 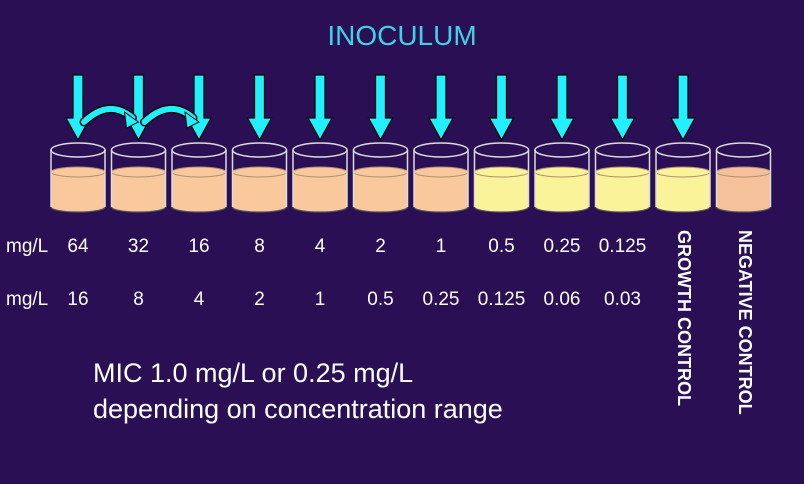 I want to click on row2-value: 2, so click(x=259, y=299).